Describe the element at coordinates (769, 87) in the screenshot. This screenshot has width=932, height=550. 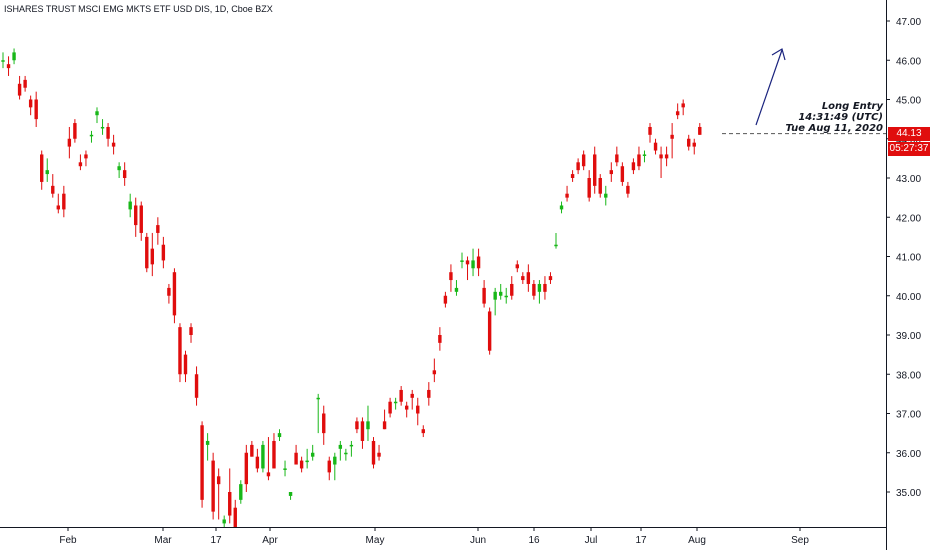
I see `arrow-shaft` at that location.